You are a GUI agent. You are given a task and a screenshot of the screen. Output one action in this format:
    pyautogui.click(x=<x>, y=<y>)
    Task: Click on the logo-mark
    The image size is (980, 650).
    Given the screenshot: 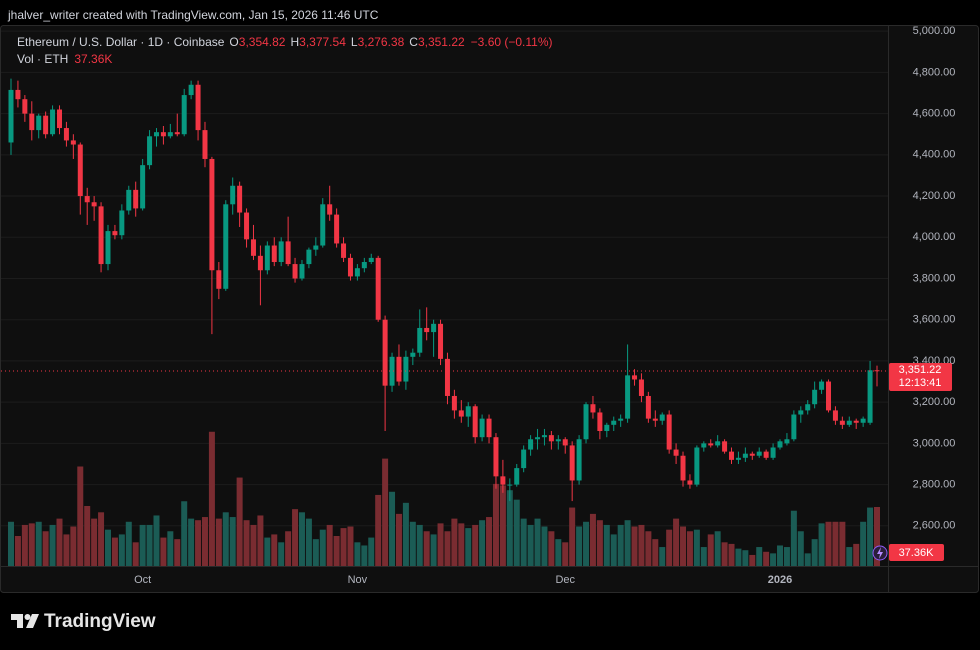 What is the action you would take?
    pyautogui.click(x=32, y=621)
    